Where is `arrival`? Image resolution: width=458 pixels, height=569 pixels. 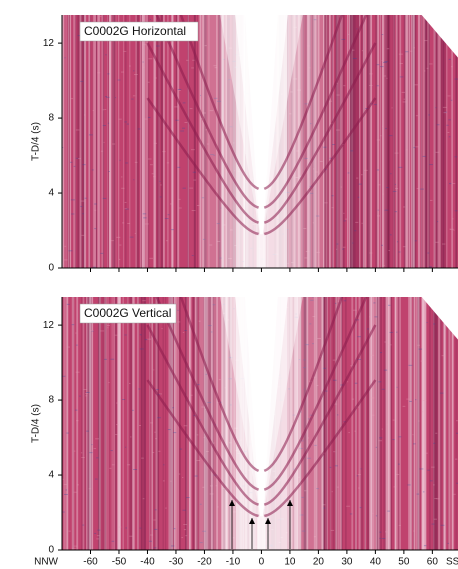 arrival is located at coordinates (320, 166).